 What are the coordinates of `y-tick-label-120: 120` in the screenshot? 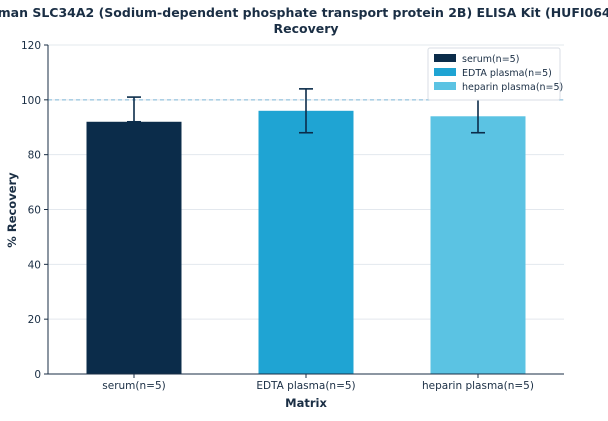 It's located at (31, 46).